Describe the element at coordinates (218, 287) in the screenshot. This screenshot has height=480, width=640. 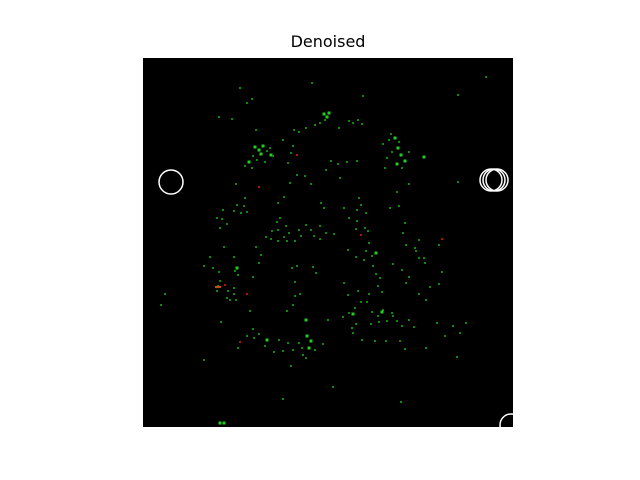
I see `orange-streak` at that location.